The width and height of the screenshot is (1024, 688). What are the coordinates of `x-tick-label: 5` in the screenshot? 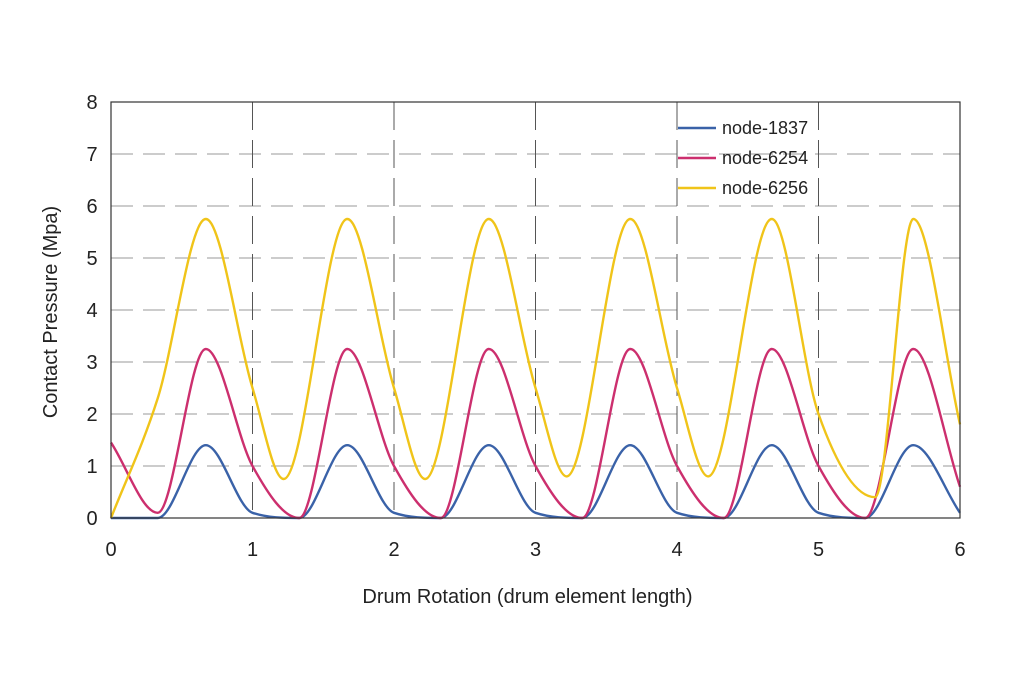 It's located at (818, 550).